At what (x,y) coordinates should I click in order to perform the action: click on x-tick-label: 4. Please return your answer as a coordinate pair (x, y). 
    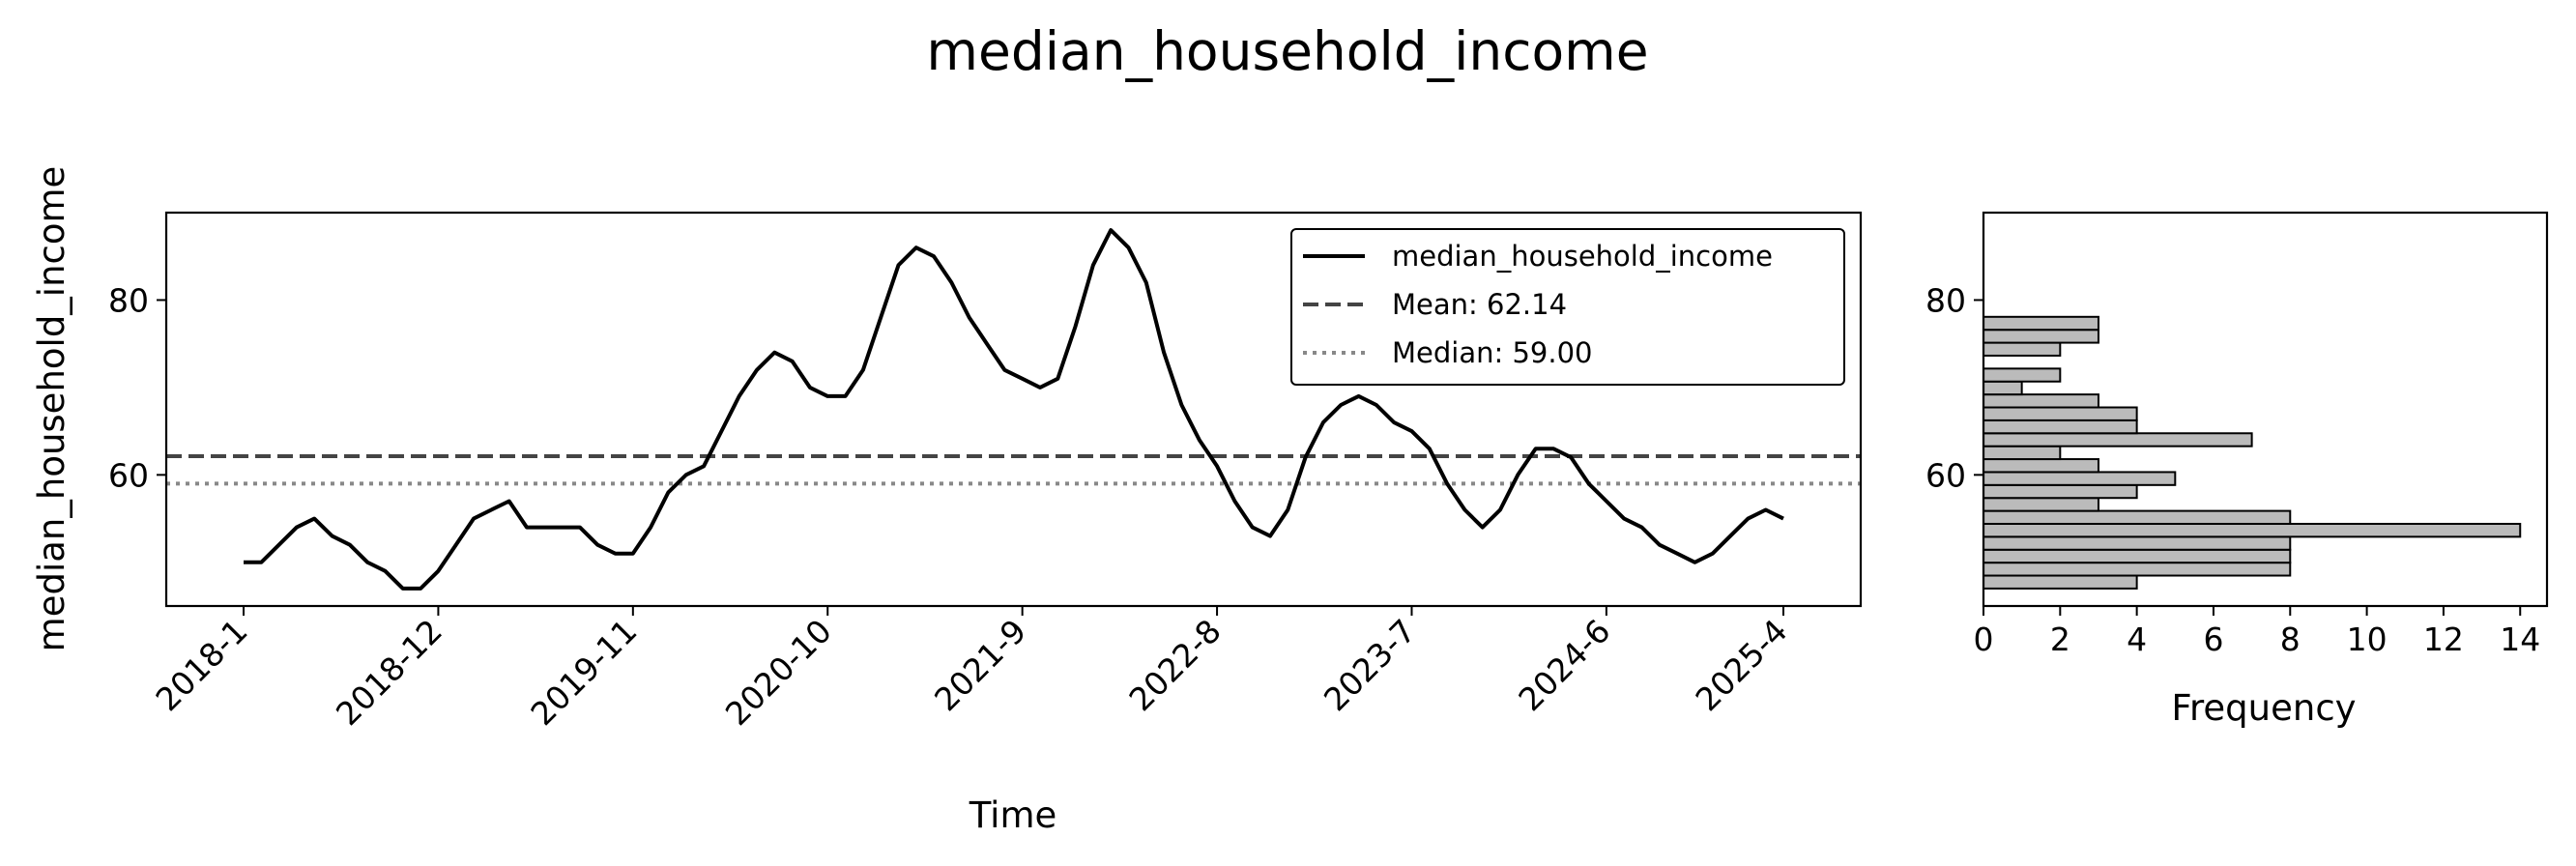
    Looking at the image, I should click on (2137, 639).